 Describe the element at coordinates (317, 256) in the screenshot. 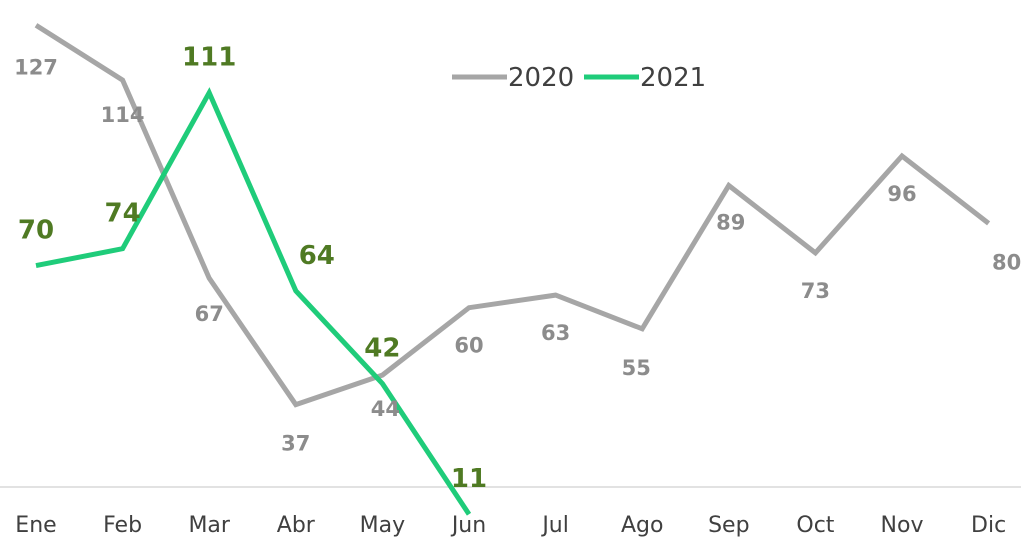

I see `data-label-2021-Abr: 64` at that location.